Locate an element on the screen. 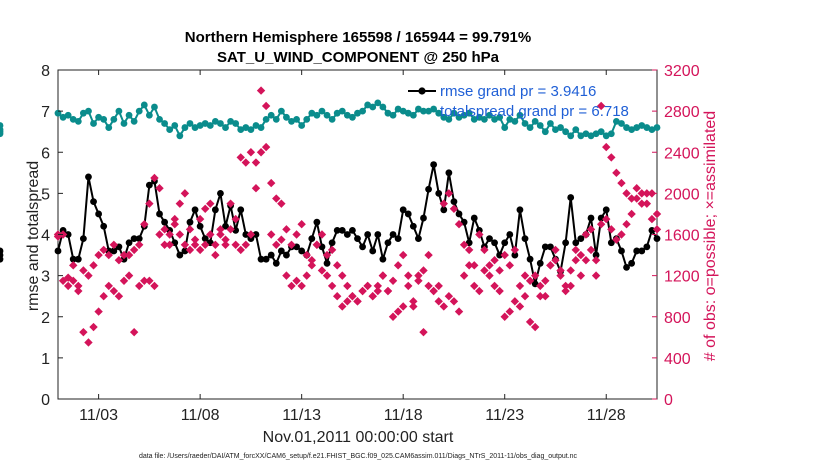  y-tick-label-right: 800 is located at coordinates (677, 318).